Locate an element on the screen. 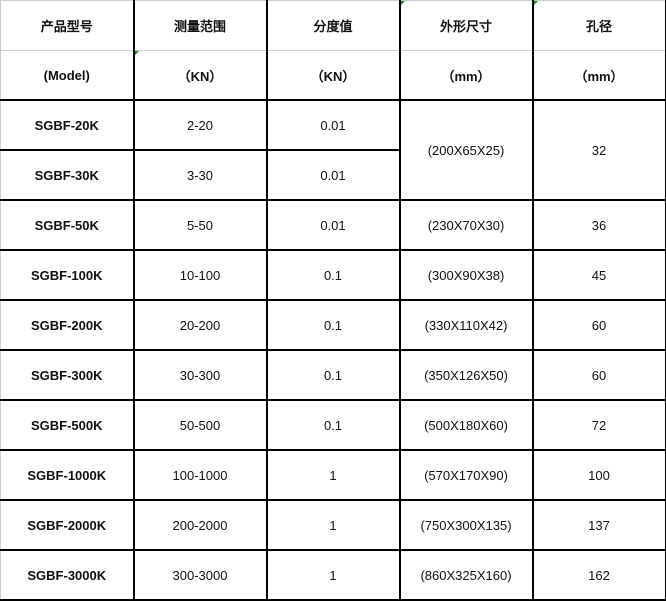 The width and height of the screenshot is (666, 601). table-row: SGBF-300K 30-300 0.1 (350X126X50) 60 is located at coordinates (333, 375).